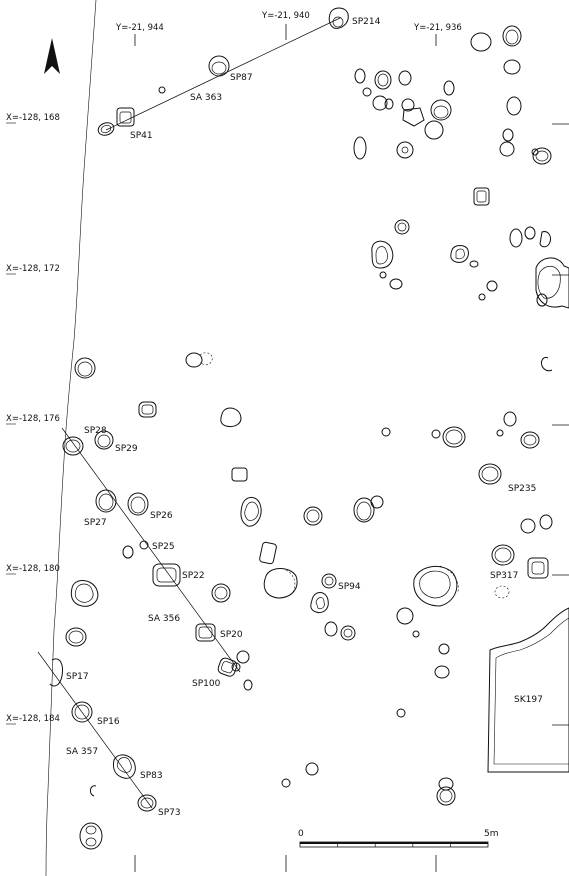 Image resolution: width=569 pixels, height=876 pixels. I want to click on label-sp25: SP25, so click(163, 547).